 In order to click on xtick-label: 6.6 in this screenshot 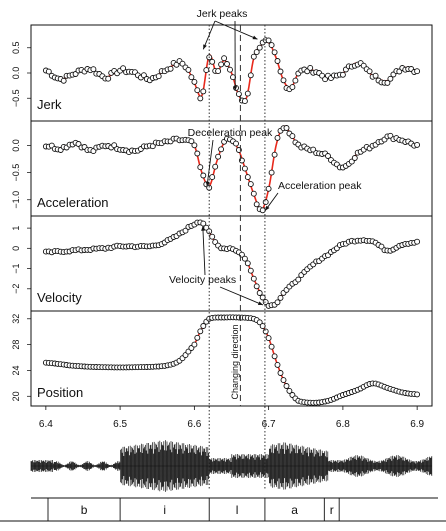, I will do `click(194, 424)`.